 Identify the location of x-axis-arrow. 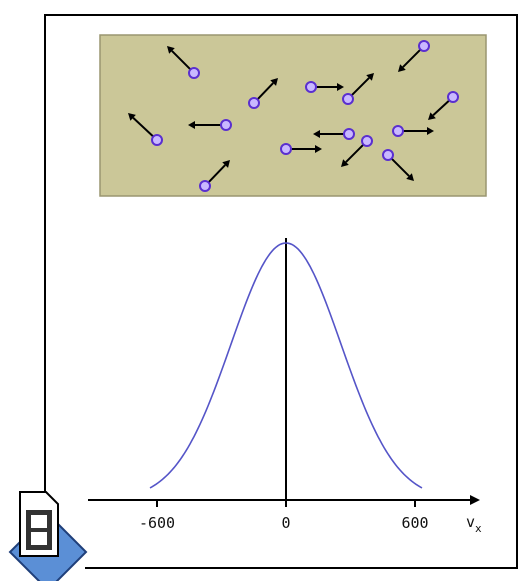
(475, 500).